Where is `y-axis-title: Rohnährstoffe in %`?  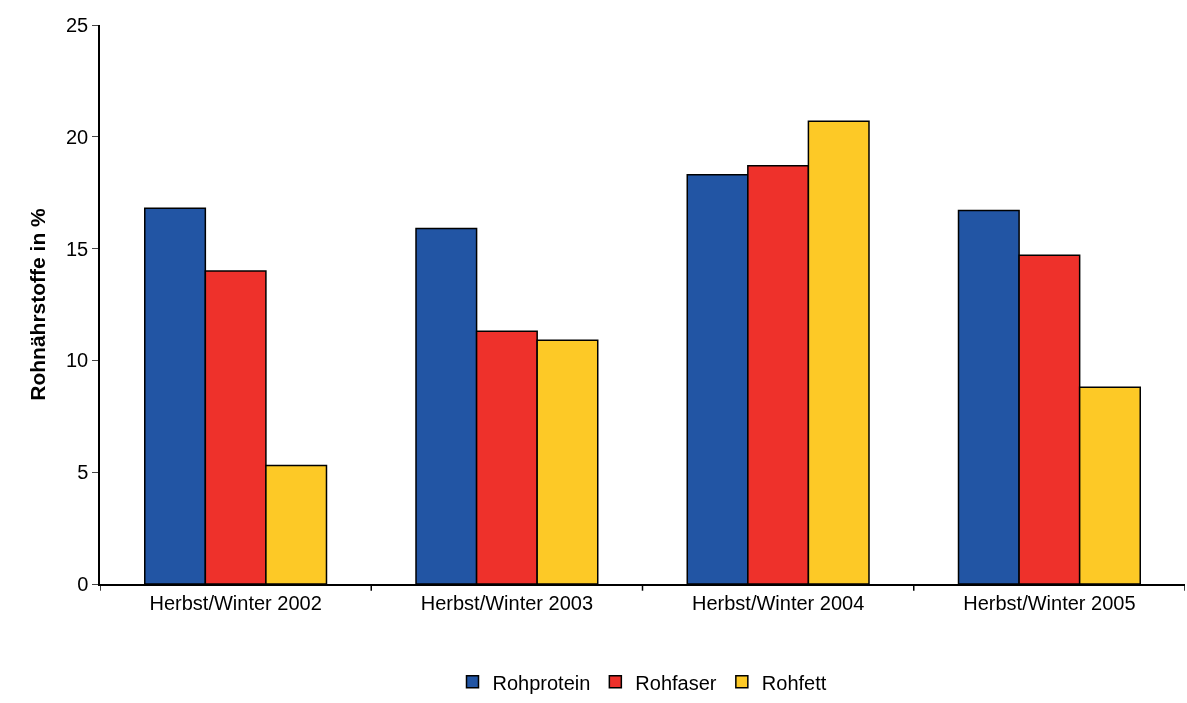 y-axis-title: Rohnährstoffe in % is located at coordinates (37, 304).